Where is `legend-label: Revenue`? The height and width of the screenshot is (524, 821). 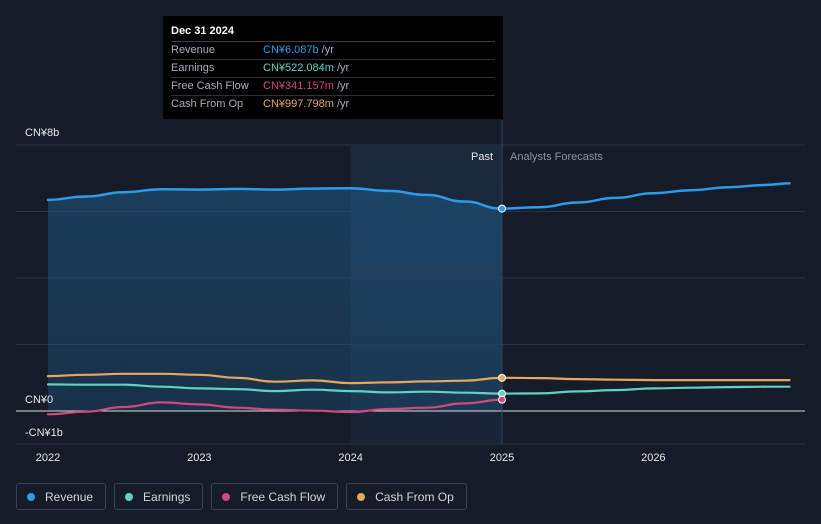 legend-label: Revenue is located at coordinates (69, 496).